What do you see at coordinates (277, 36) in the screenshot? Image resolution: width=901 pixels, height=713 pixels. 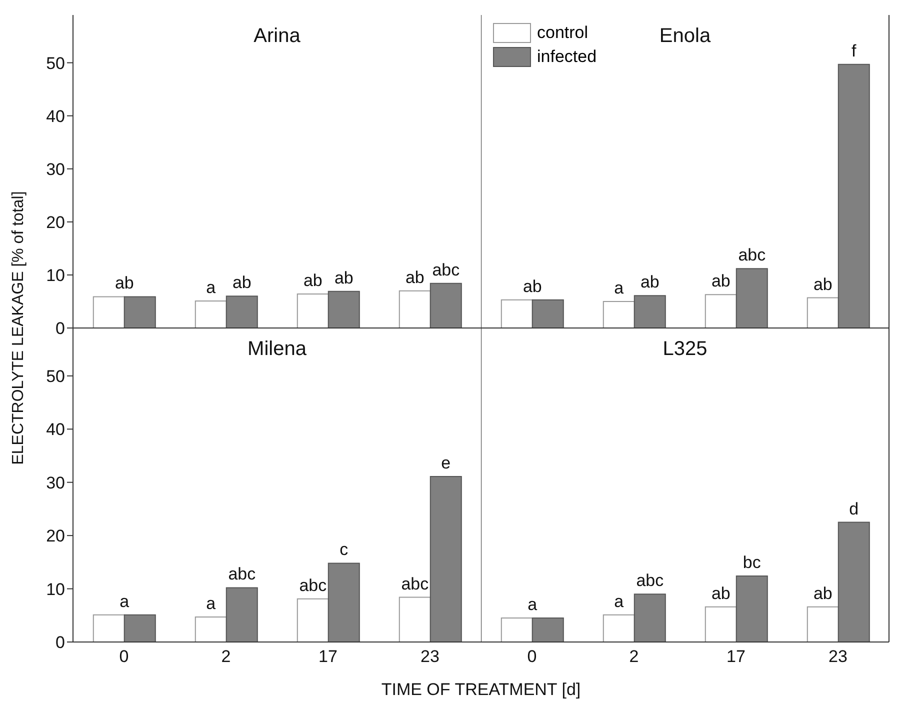 I see `text: Arina` at bounding box center [277, 36].